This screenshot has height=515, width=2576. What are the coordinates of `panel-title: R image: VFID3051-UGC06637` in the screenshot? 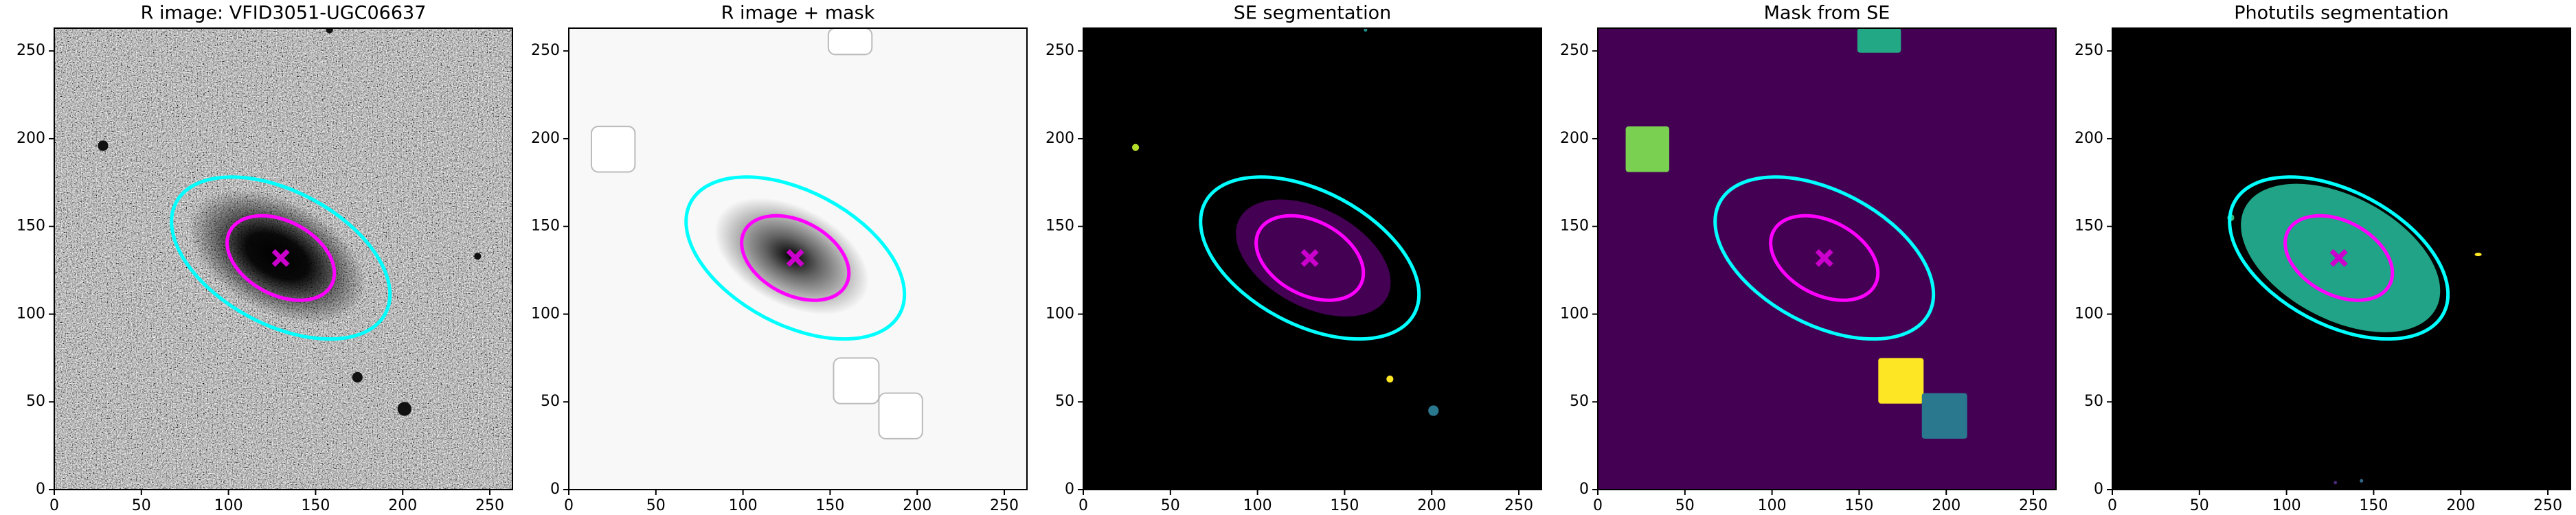 It's located at (284, 13).